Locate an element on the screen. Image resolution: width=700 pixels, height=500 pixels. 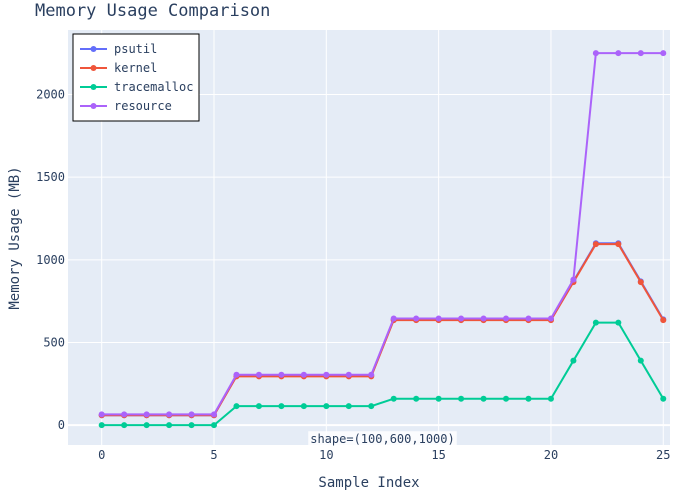
y-tick-label: 1000 is located at coordinates (50, 260).